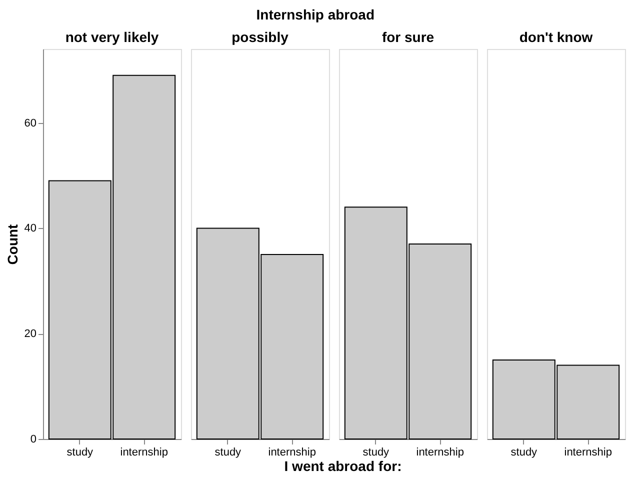 Image resolution: width=630 pixels, height=501 pixels. What do you see at coordinates (112, 37) in the screenshot?
I see `chart-title: not very likely` at bounding box center [112, 37].